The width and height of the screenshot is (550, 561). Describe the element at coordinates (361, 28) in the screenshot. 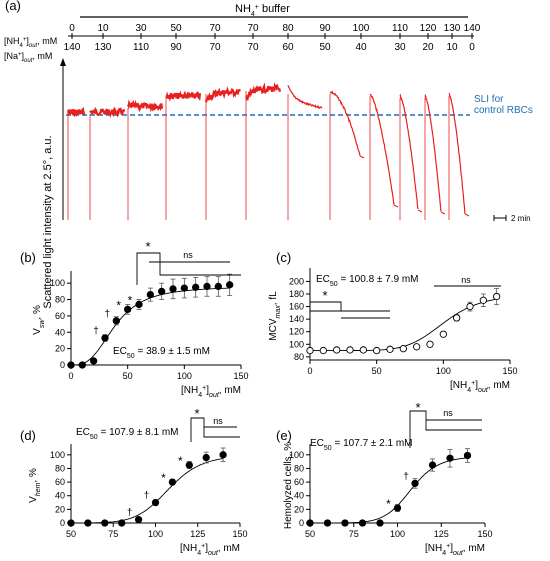

I see `nh4-value: 100` at that location.